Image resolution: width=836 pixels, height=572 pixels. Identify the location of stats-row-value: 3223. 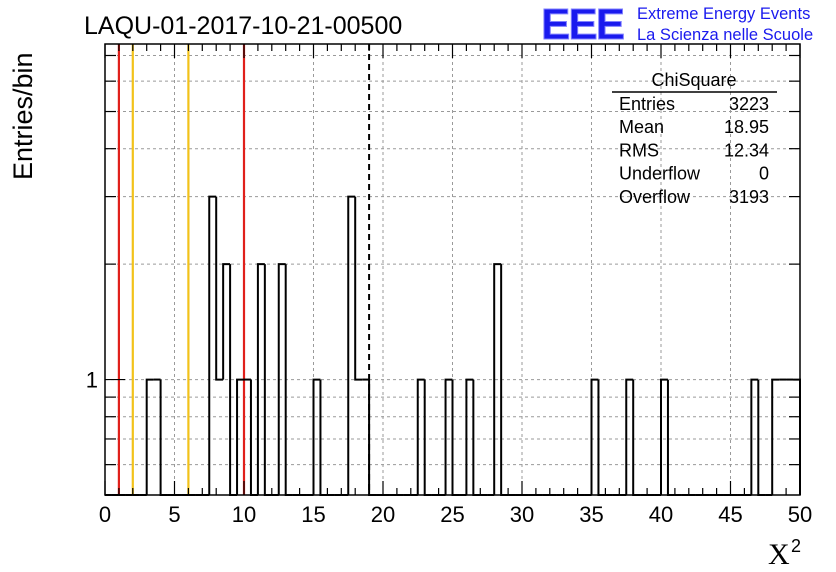
(749, 104).